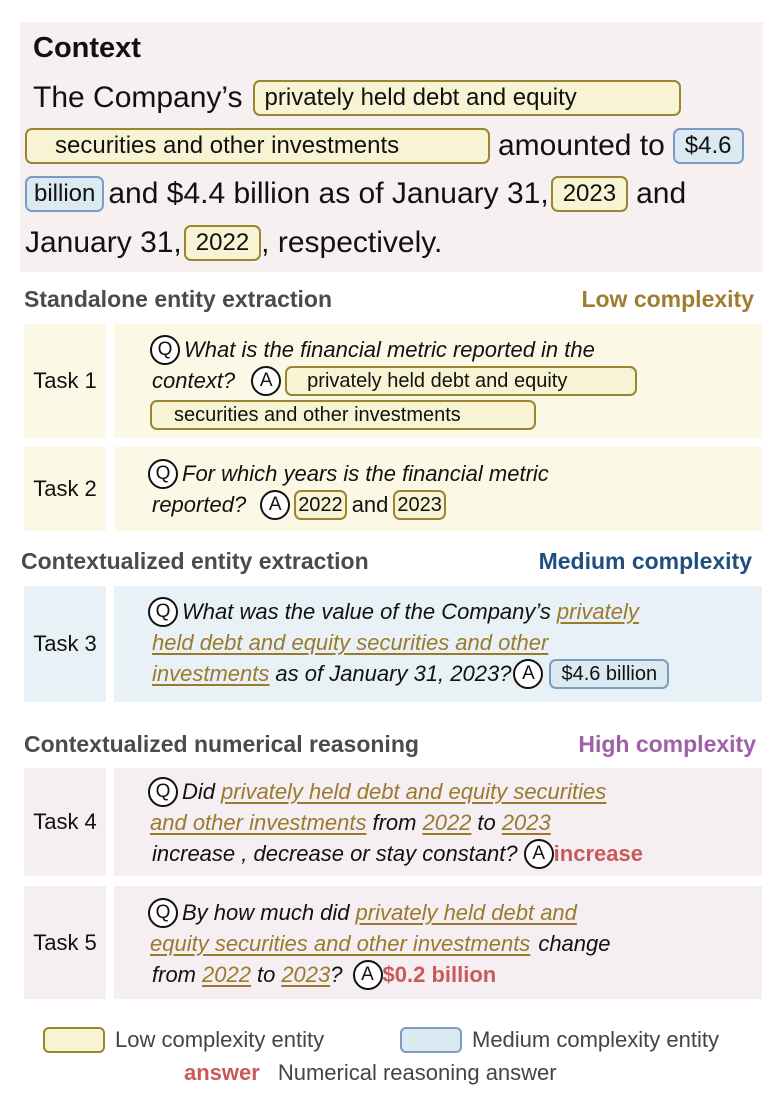 This screenshot has height=1096, width=782. I want to click on complexity-label-medium: Medium complexity, so click(645, 561).